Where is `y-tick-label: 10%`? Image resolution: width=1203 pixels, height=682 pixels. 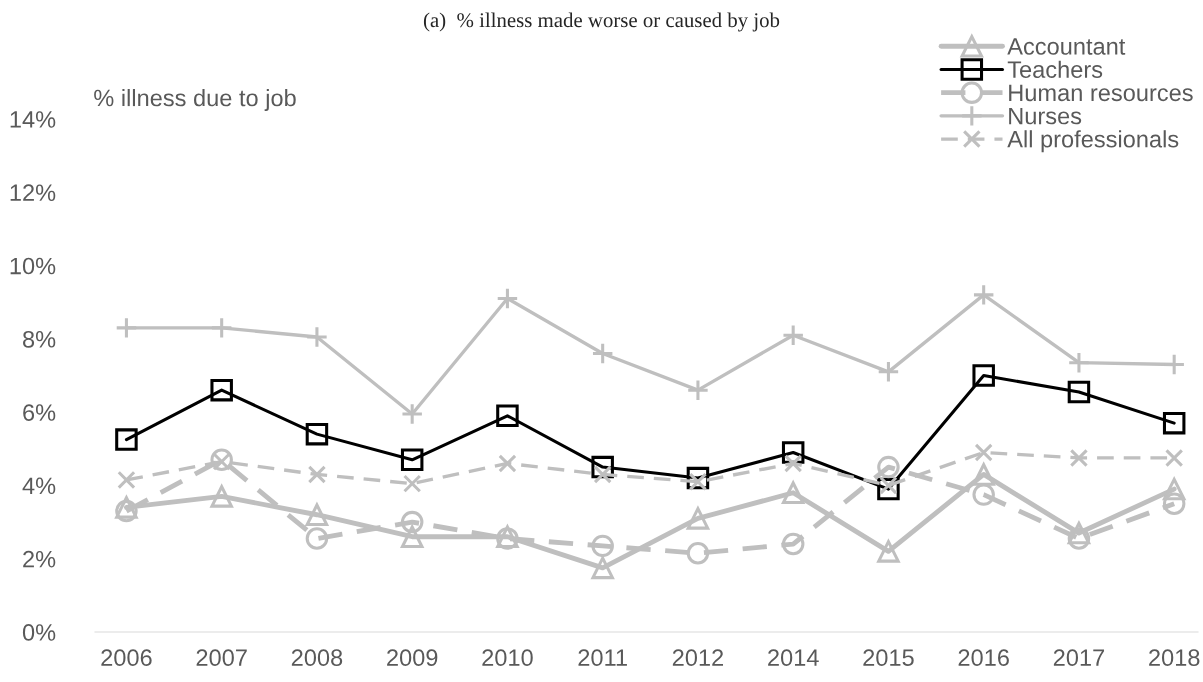 y-tick-label: 10% is located at coordinates (33, 266).